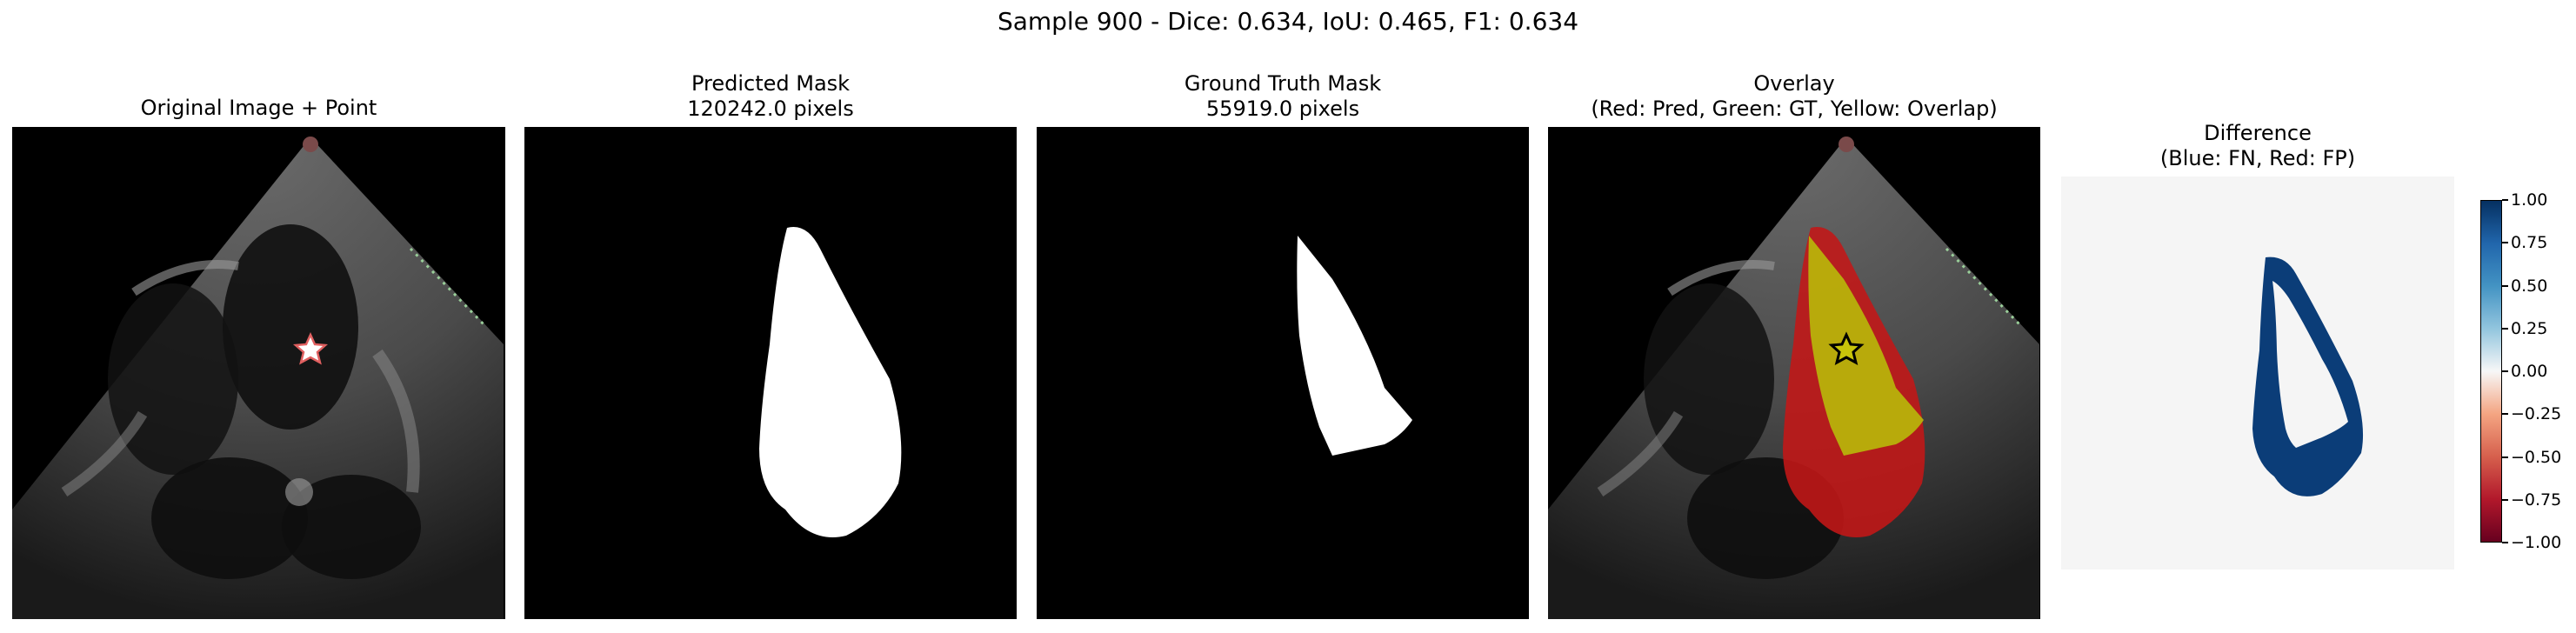 Image resolution: width=2576 pixels, height=633 pixels. I want to click on panel-title-original-line: Original Image + Point, so click(258, 108).